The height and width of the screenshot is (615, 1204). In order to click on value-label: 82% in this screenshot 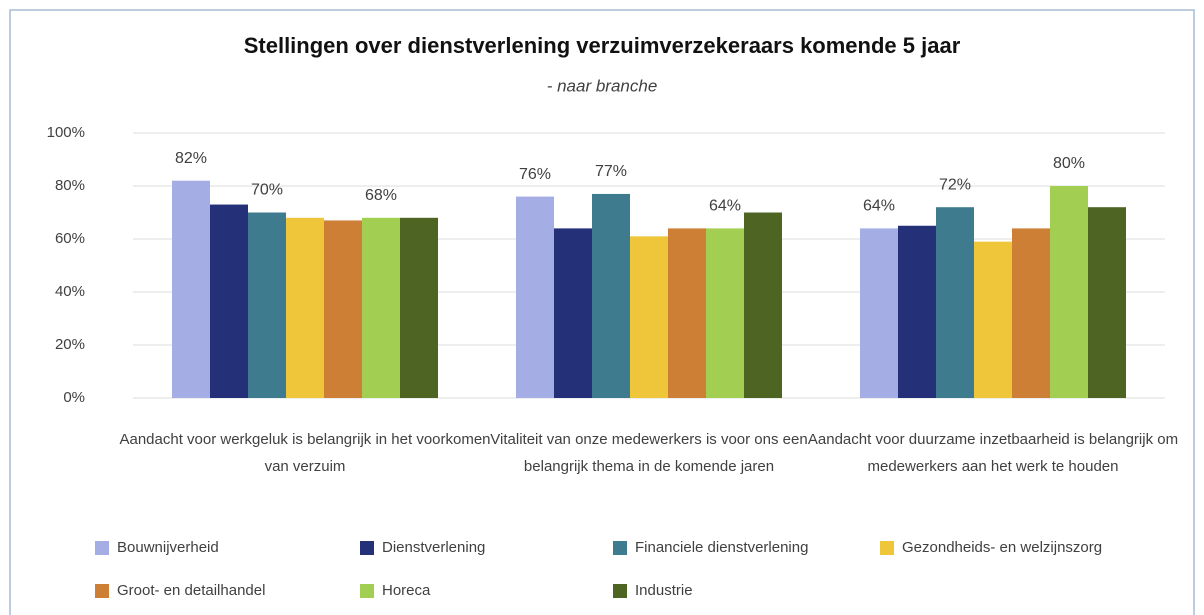, I will do `click(191, 158)`.